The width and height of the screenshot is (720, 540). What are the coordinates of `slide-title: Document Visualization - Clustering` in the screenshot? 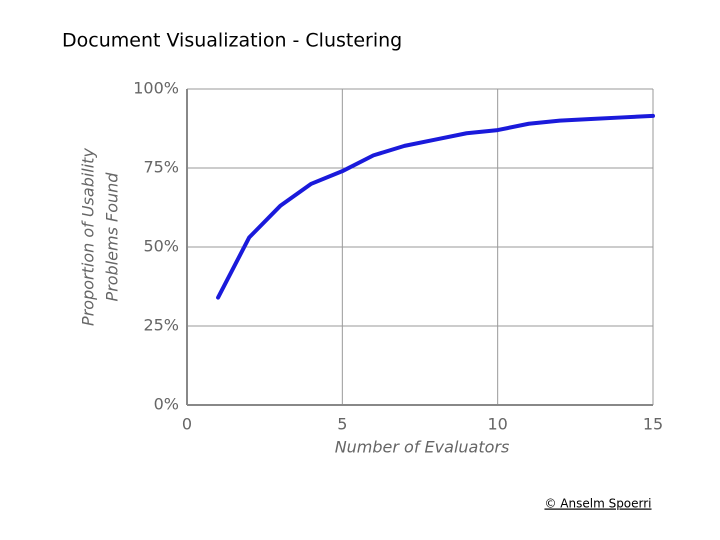 It's located at (232, 41).